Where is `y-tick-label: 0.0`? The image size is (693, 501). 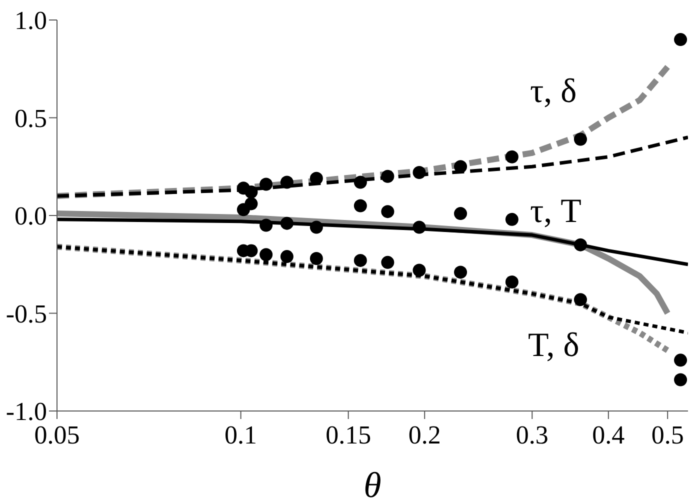 y-tick-label: 0.0 is located at coordinates (30, 216).